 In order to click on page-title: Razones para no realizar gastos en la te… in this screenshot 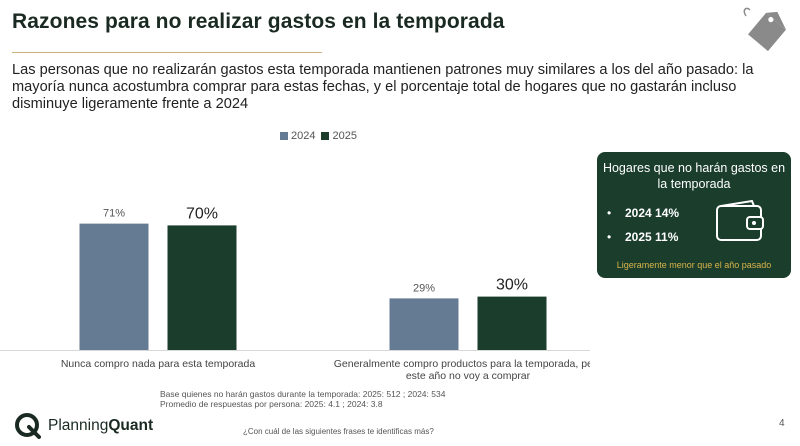, I will do `click(258, 21)`.